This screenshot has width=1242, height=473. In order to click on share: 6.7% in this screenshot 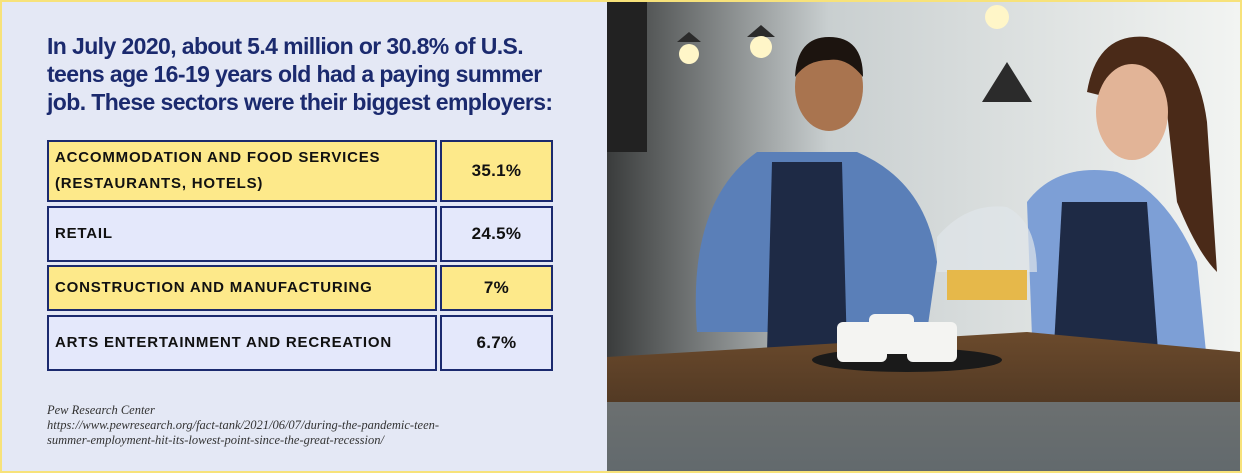, I will do `click(496, 343)`.